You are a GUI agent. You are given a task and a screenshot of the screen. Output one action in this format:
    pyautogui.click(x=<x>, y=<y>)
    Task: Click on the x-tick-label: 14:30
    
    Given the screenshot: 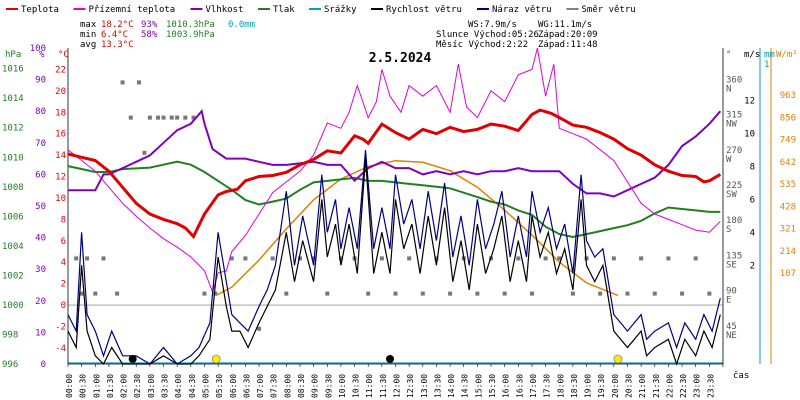 What is the action you would take?
    pyautogui.click(x=465, y=386)
    